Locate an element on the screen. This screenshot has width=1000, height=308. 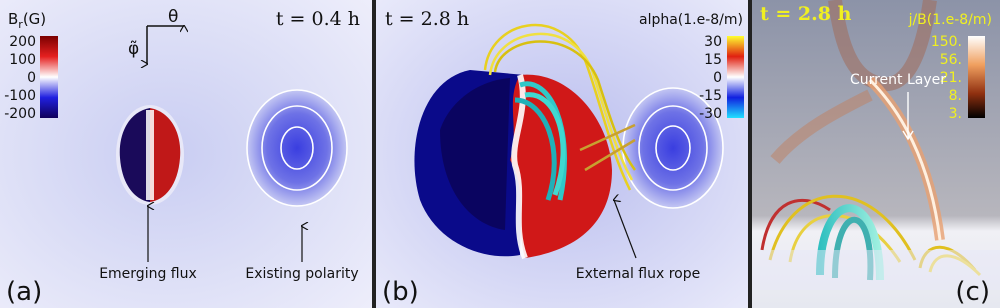
arrow is located at coordinates (625, 229).